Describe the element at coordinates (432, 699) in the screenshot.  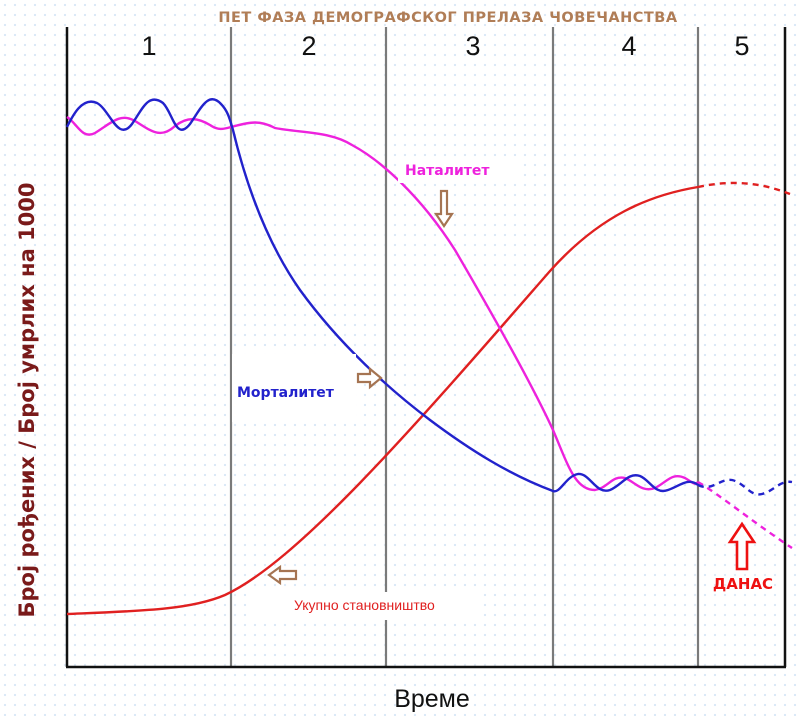
I see `x-axis-label: Време` at that location.